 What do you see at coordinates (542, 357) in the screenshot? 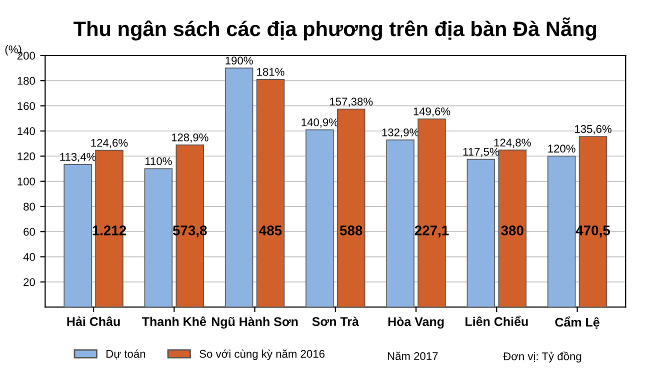
I see `text: Đơn vị: Tỷ đồng` at bounding box center [542, 357].